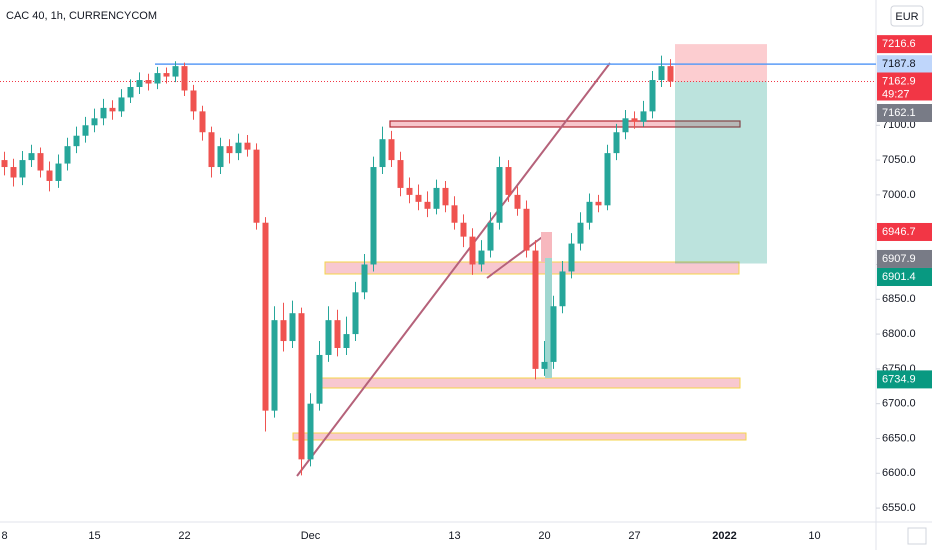 This screenshot has height=550, width=932. Describe the element at coordinates (721, 172) in the screenshot. I see `short-target-zone` at that location.